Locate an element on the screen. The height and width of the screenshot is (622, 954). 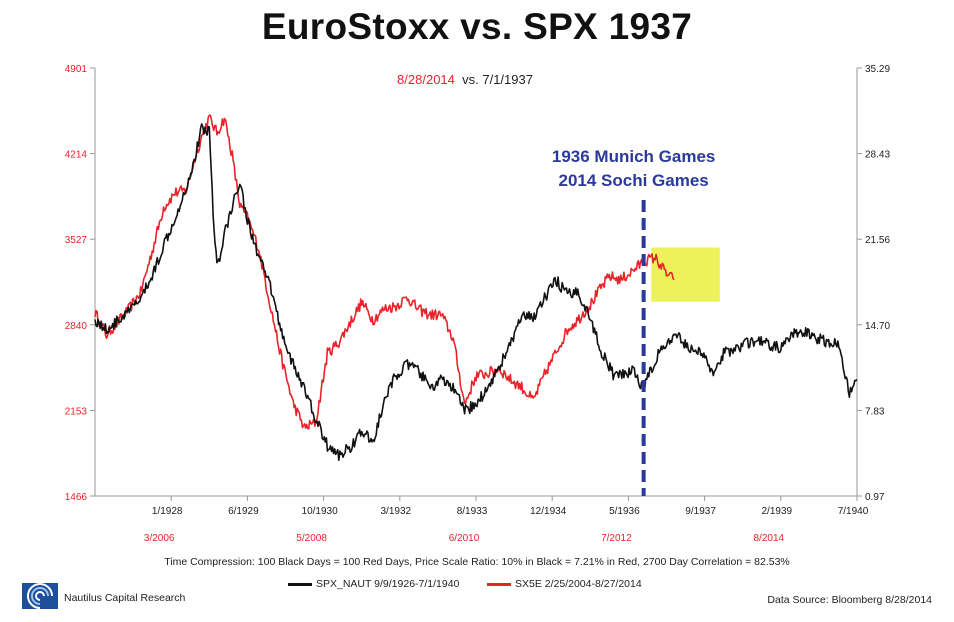
annotation-text-line2: 2014 Sochi Games is located at coordinates (634, 180).